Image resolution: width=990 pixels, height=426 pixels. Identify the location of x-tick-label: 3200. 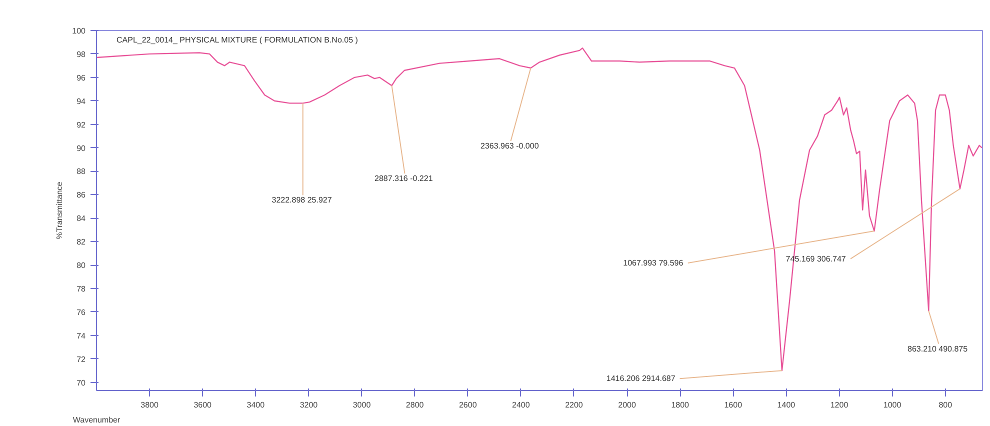
(309, 405).